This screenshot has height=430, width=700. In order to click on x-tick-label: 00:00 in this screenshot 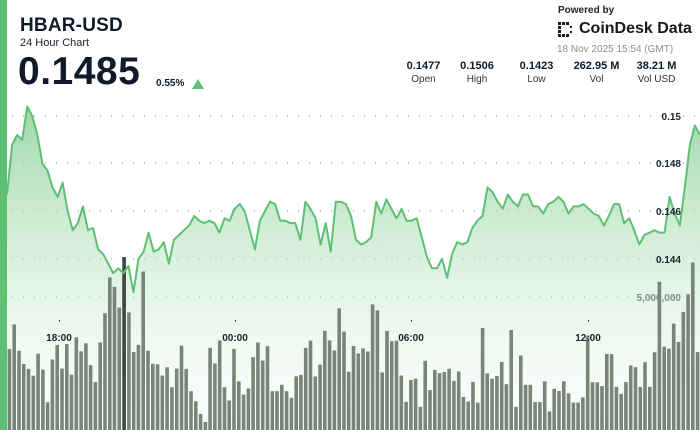, I will do `click(235, 338)`.